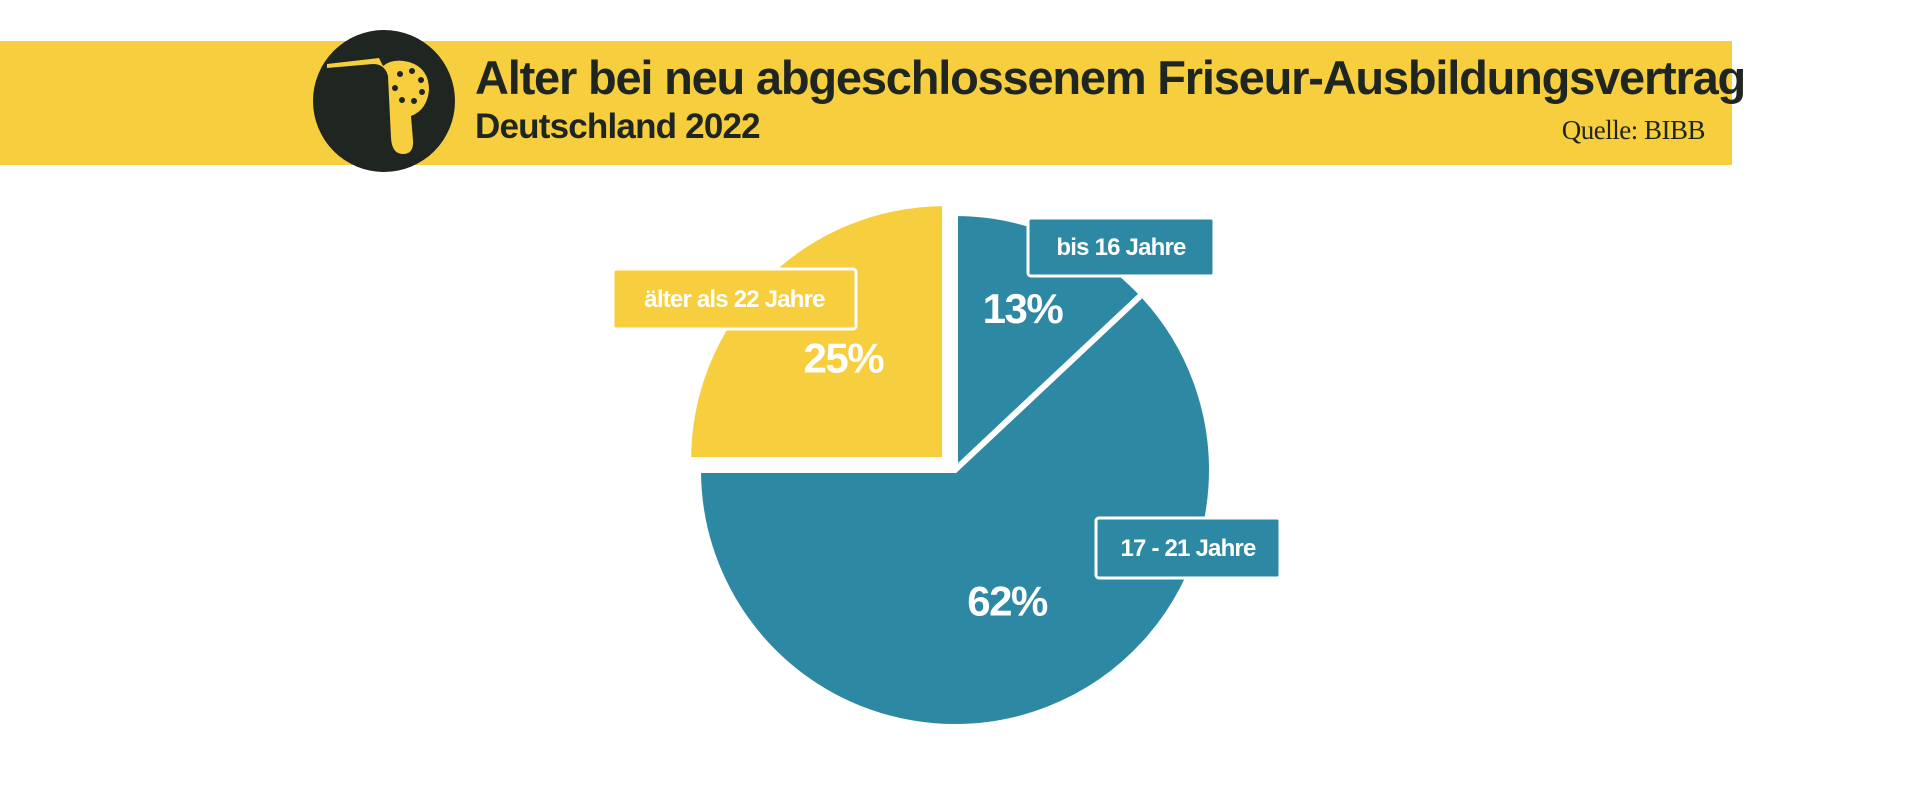 The image size is (1920, 808). What do you see at coordinates (844, 357) in the screenshot?
I see `slice-value-label: 25%` at bounding box center [844, 357].